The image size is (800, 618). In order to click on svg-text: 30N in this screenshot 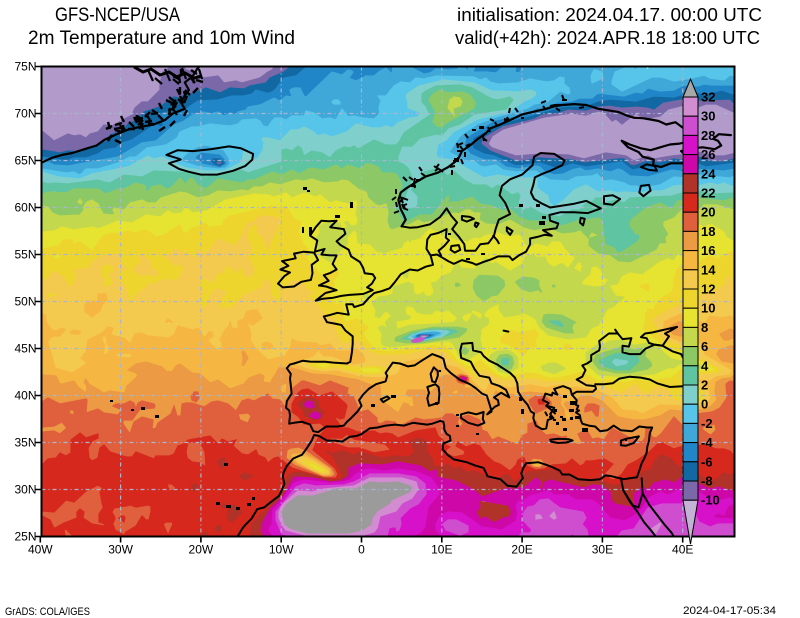, I will do `click(25, 490)`.